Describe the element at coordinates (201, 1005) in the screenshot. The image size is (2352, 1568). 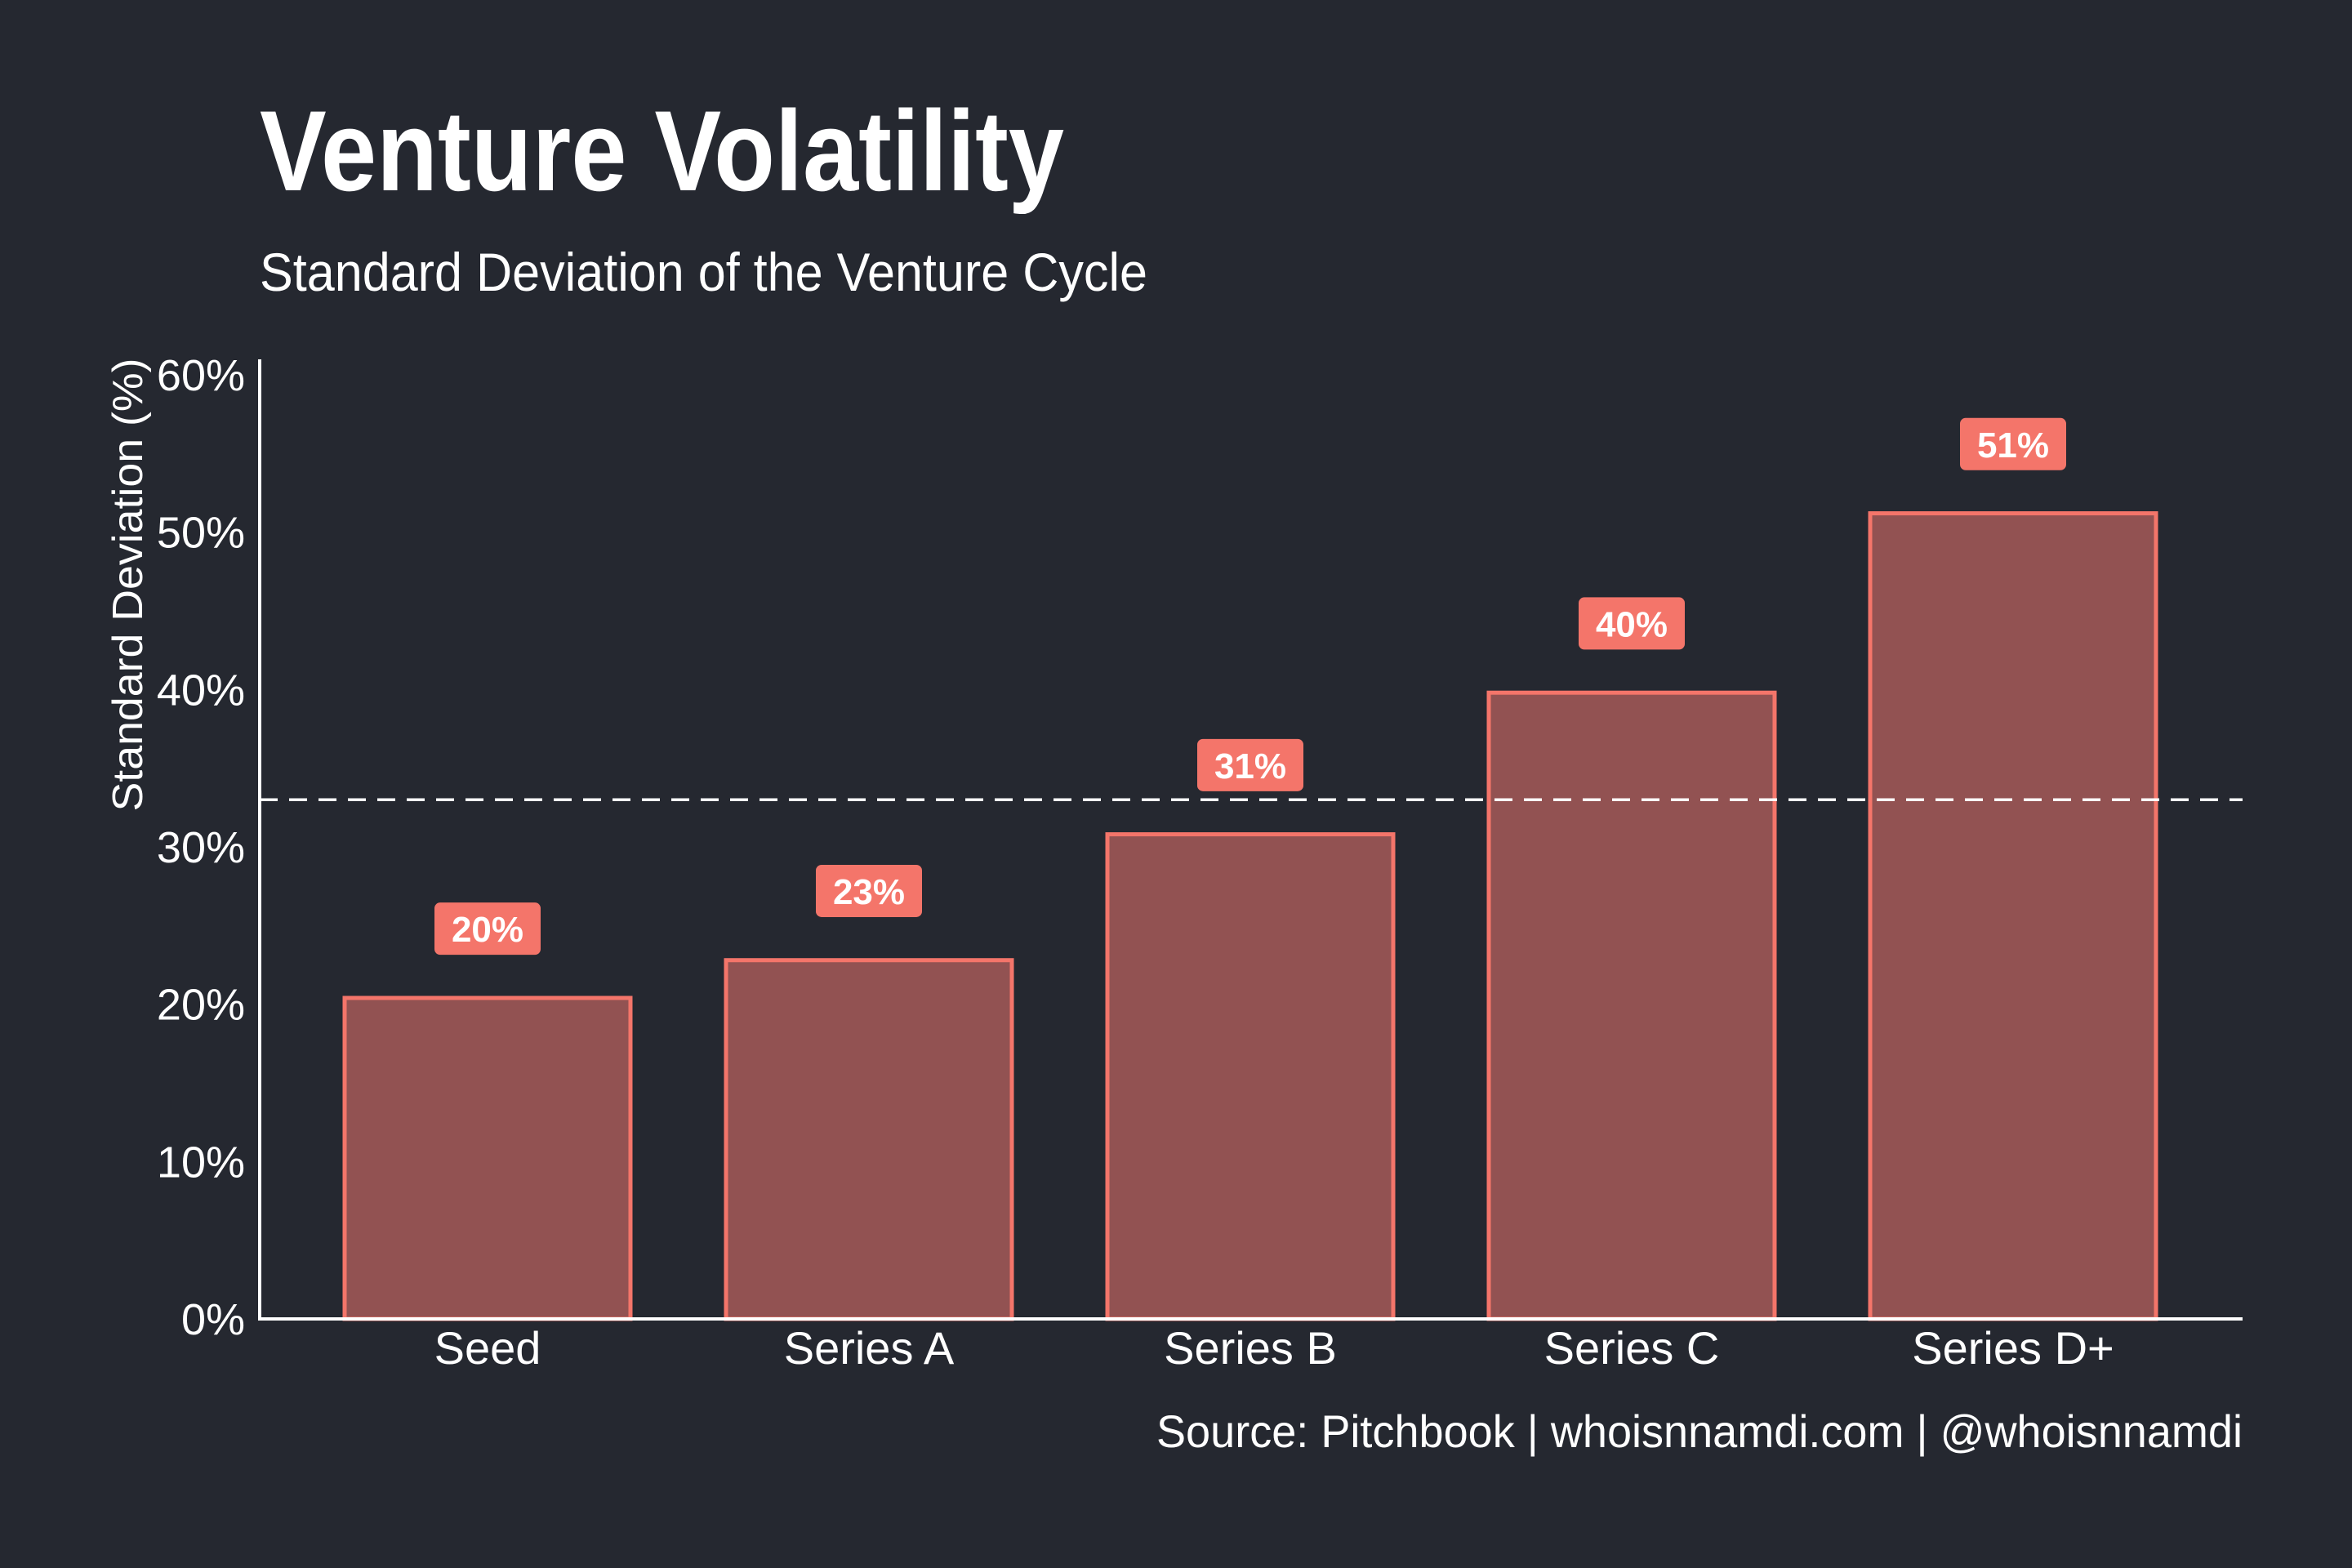
I see `y-tick-label: 20%` at that location.